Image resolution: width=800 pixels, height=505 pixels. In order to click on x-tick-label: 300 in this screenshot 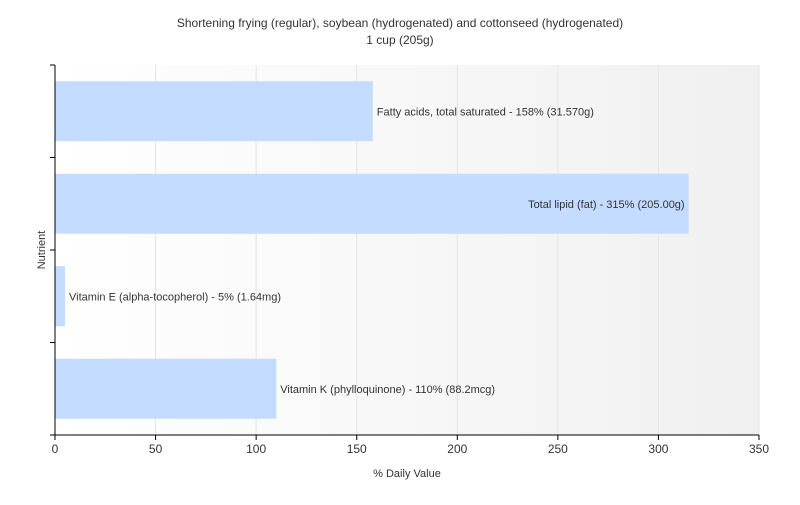, I will do `click(658, 449)`.